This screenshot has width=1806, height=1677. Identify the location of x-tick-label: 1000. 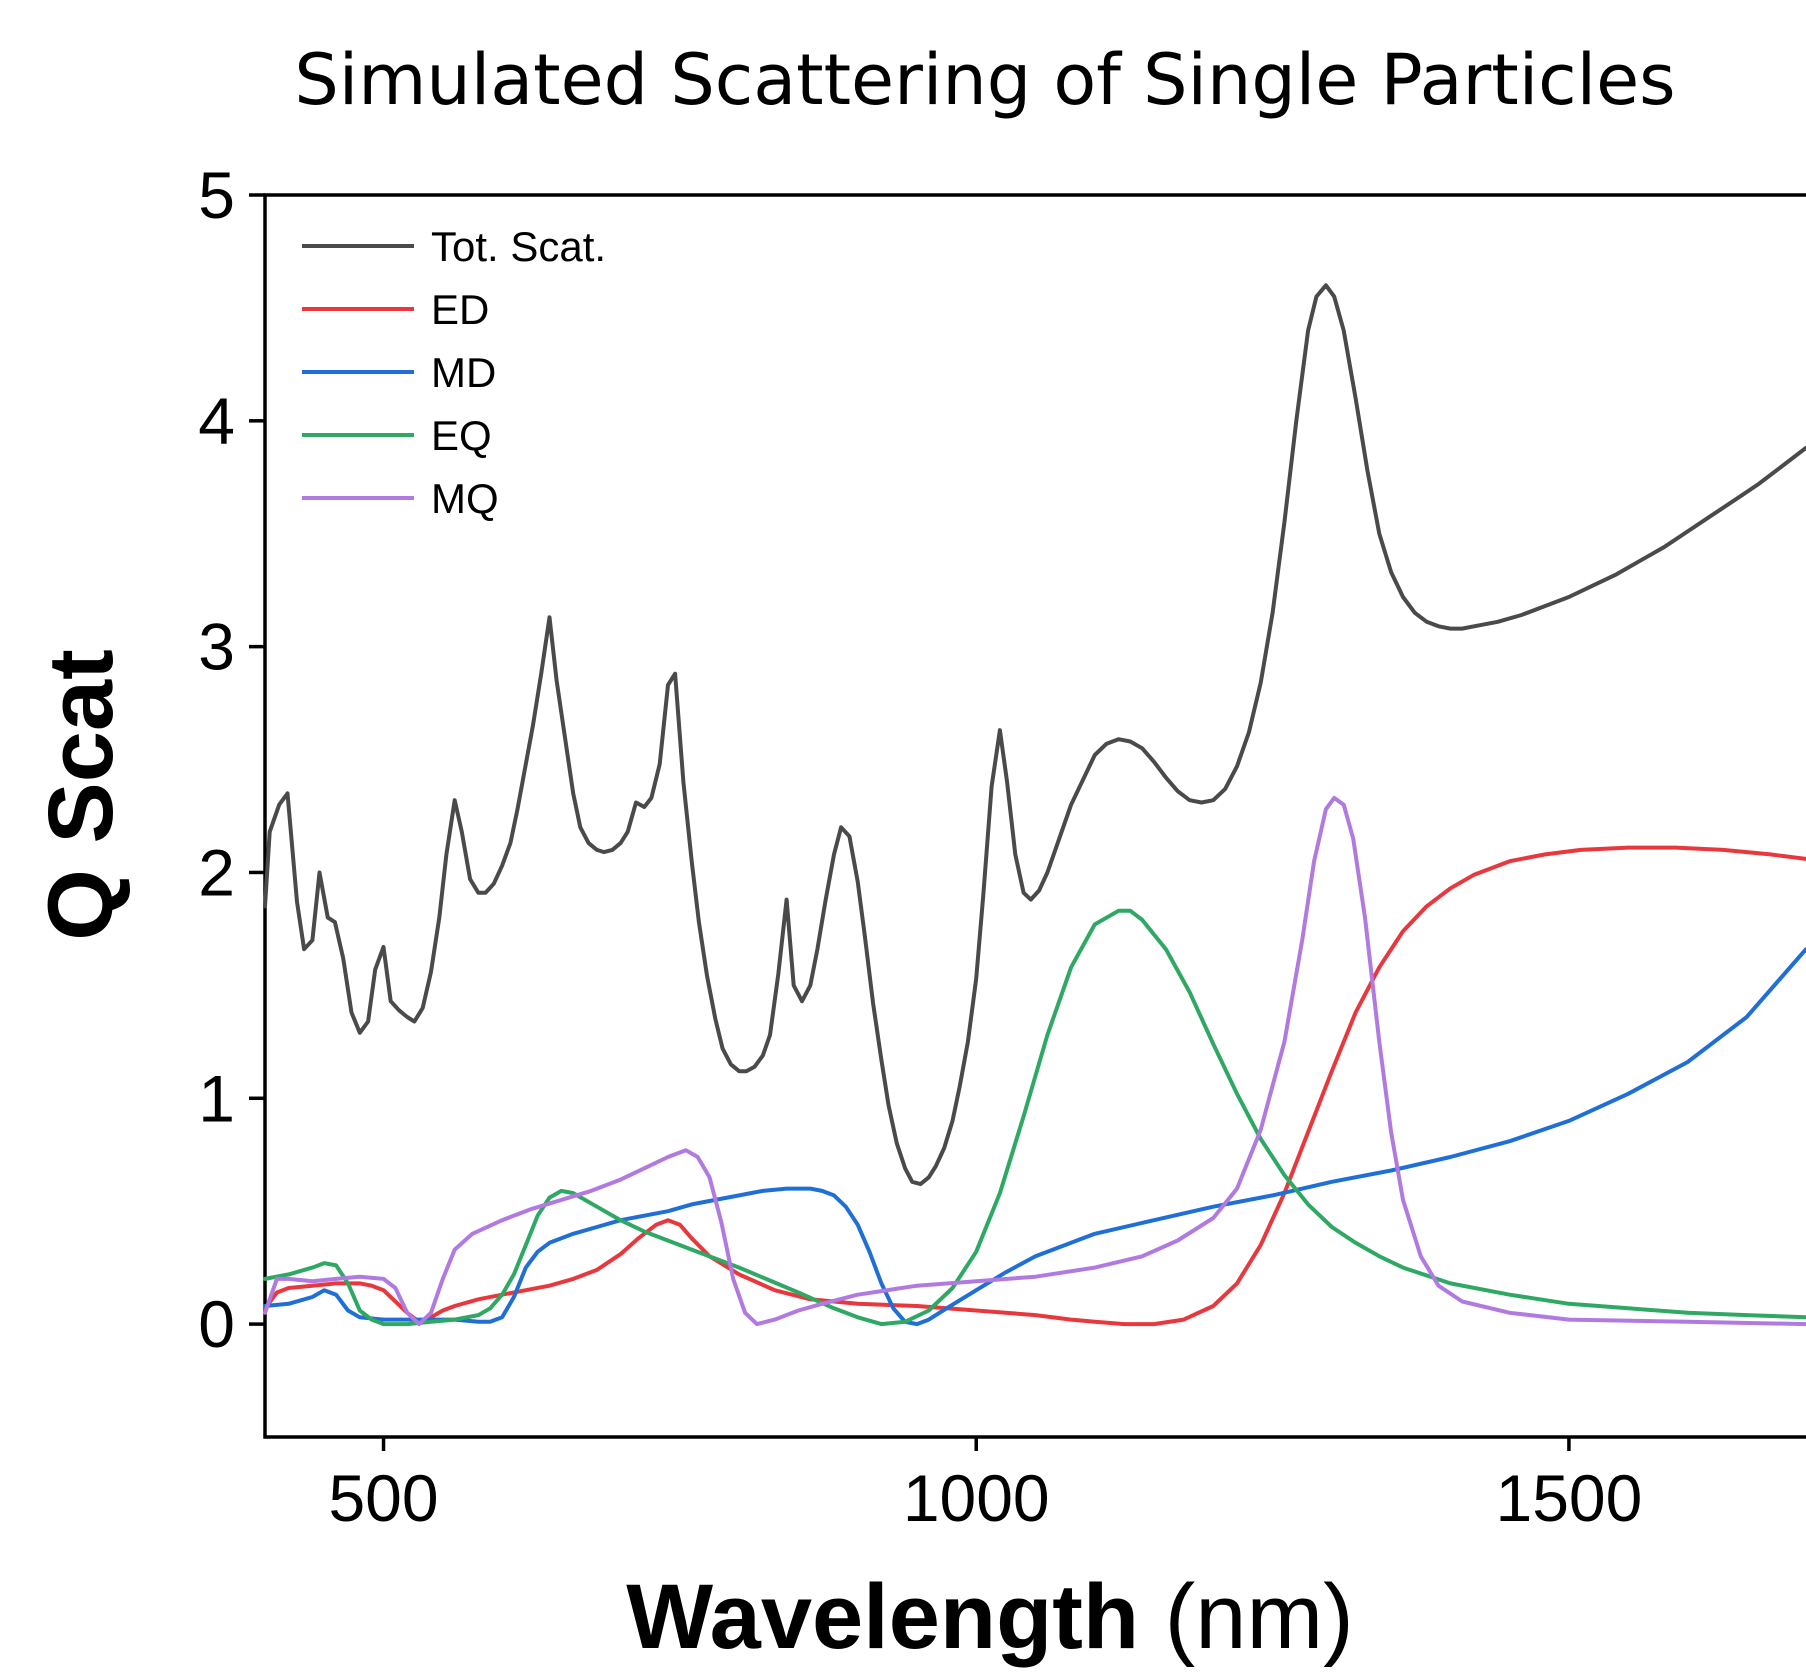
(976, 1498).